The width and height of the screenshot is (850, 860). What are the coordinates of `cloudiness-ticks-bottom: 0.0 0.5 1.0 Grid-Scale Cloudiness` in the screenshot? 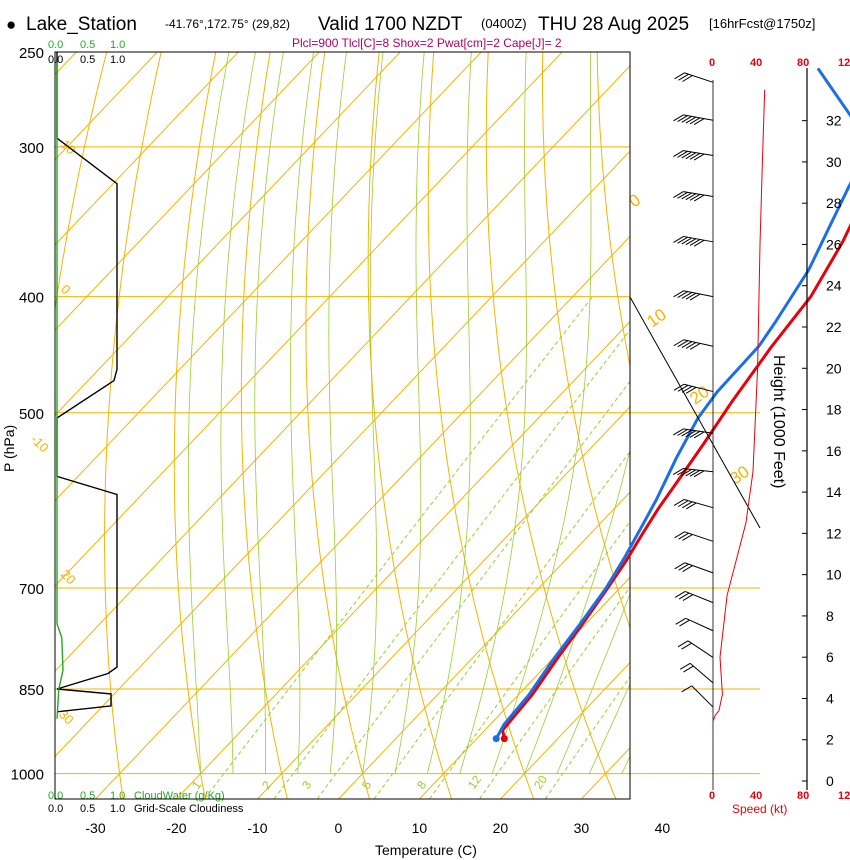 It's located at (146, 809).